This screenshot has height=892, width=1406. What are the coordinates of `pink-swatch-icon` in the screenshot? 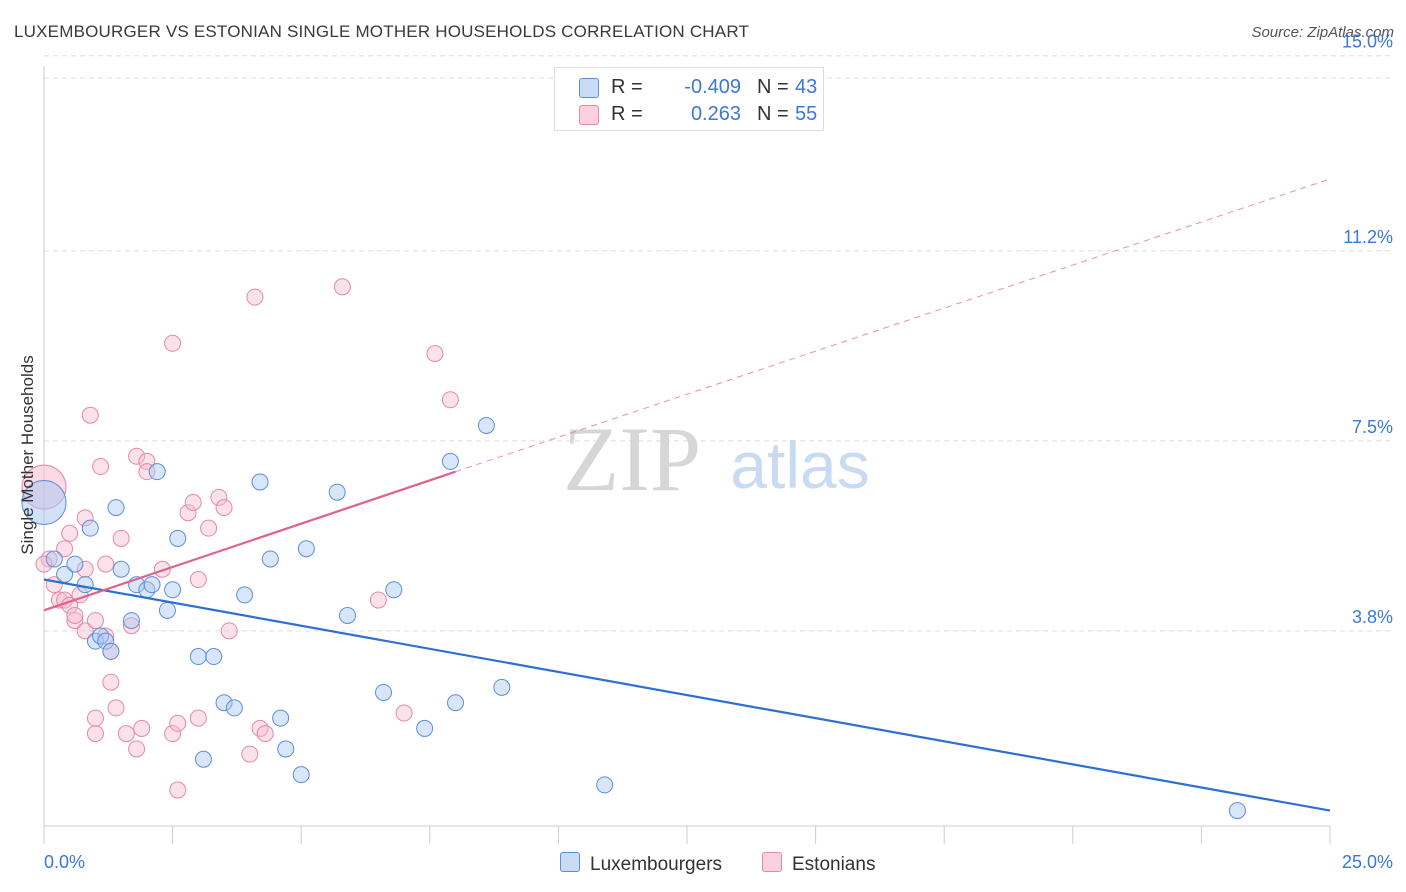 It's located at (589, 115).